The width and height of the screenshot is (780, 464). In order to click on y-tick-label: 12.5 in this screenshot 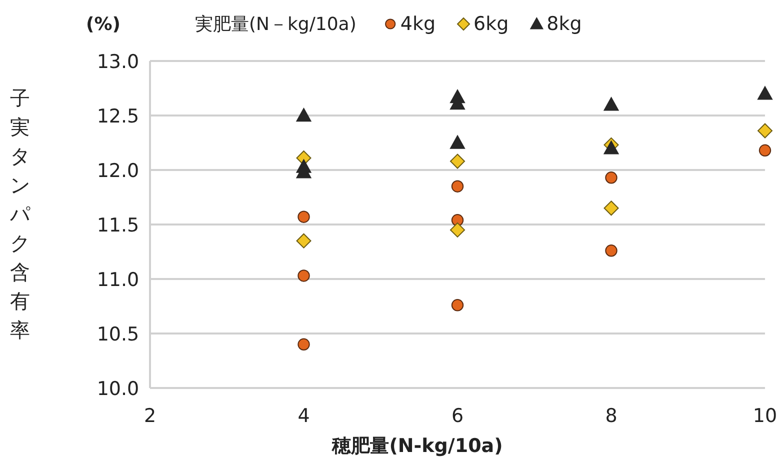, I will do `click(118, 117)`.